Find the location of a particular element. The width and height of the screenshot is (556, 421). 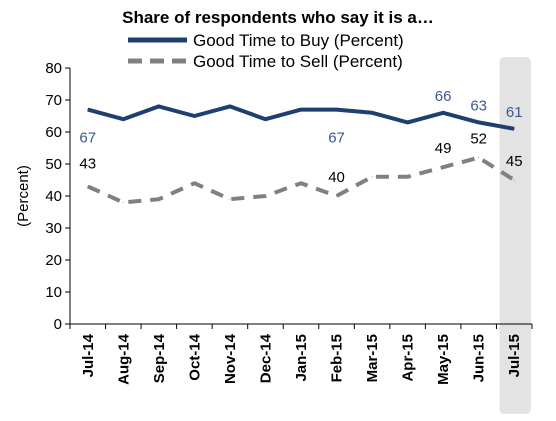

x-tick-label-nov-14: Nov-14 is located at coordinates (230, 358).